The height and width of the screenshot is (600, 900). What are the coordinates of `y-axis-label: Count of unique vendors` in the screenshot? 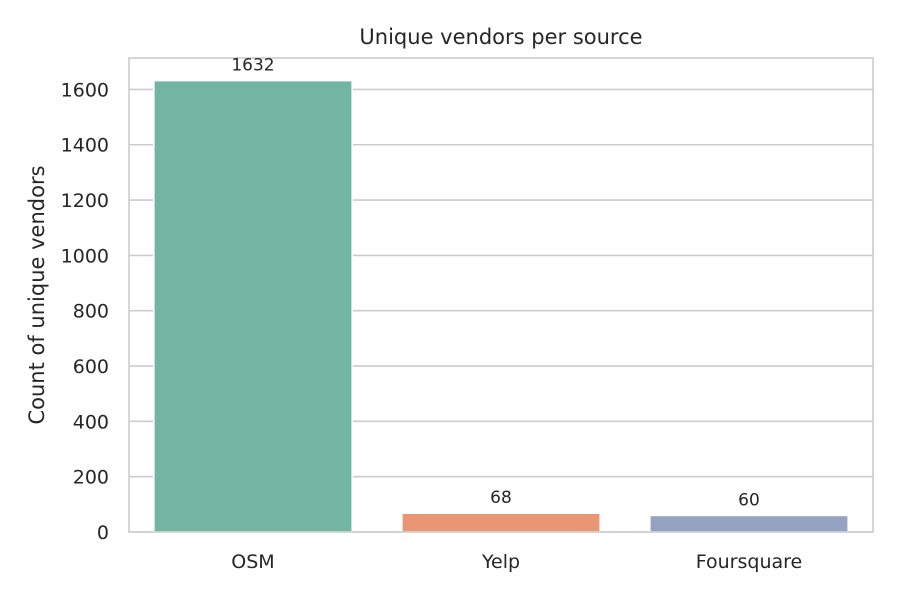 It's located at (37, 294).